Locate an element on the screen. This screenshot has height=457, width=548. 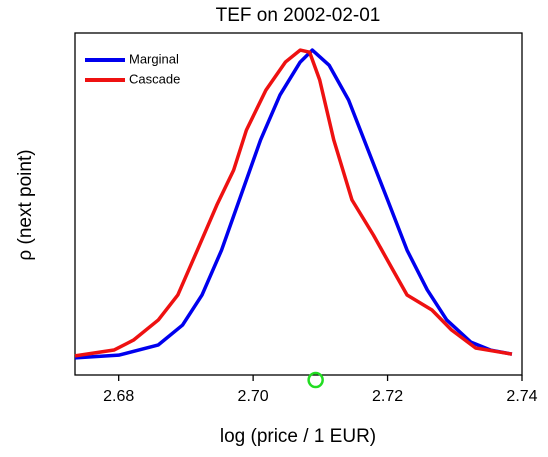
x-tick-label: 2.68 is located at coordinates (118, 396).